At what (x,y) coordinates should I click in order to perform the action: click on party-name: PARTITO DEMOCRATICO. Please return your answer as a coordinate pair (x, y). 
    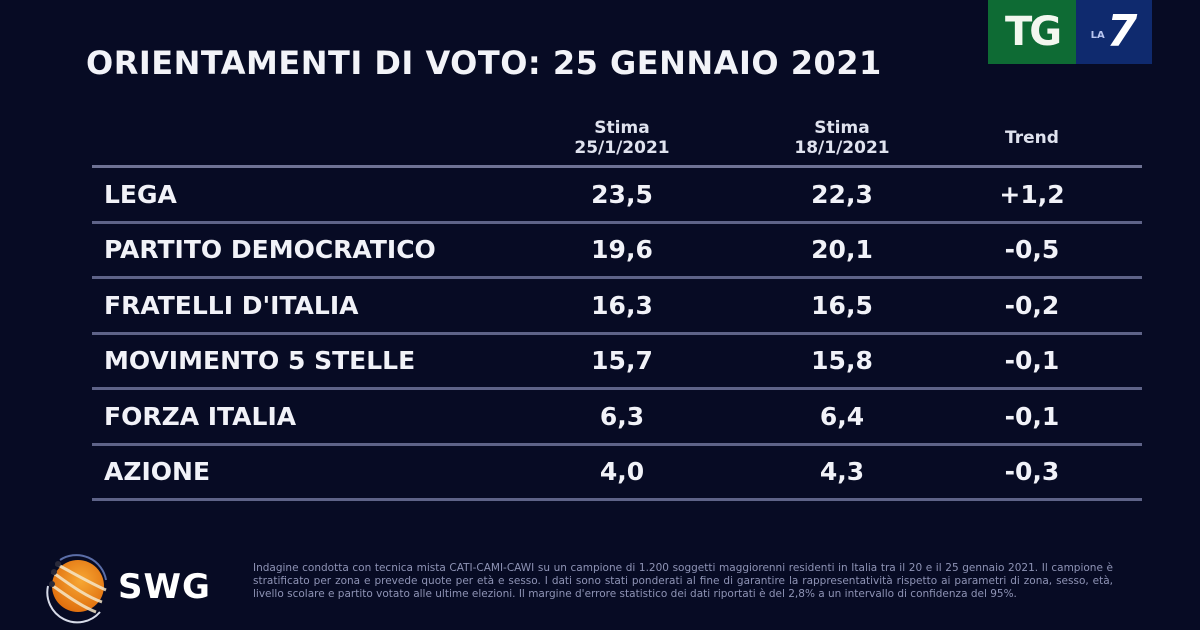
    Looking at the image, I should click on (270, 249).